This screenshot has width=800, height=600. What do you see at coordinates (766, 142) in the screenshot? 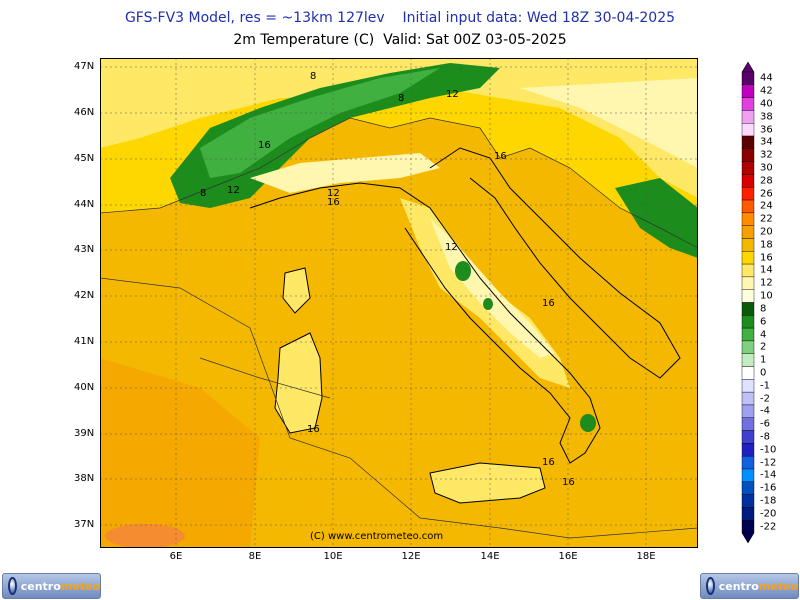
I see `legend-label: 34` at bounding box center [766, 142].